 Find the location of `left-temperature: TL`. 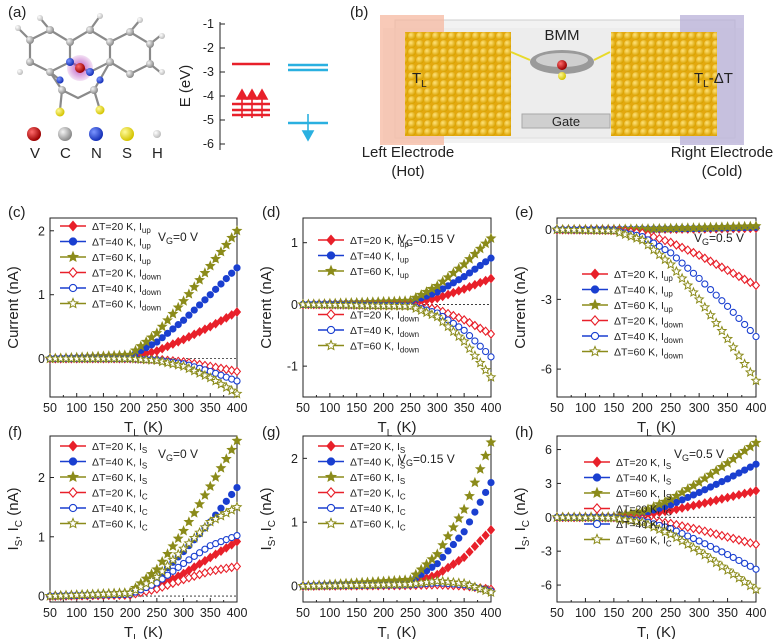

left-temperature: TL is located at coordinates (419, 80).